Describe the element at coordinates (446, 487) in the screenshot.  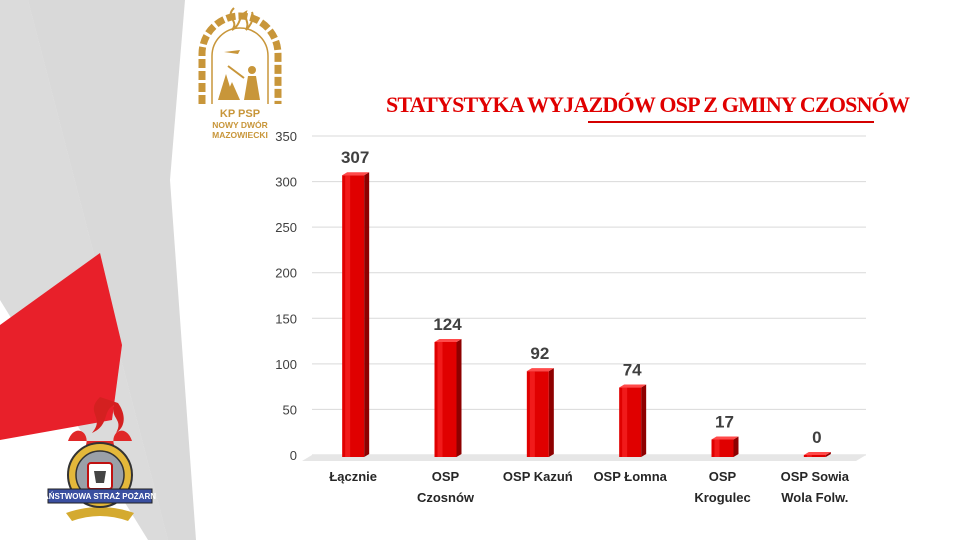
I see `category-label: OSP Czosnów` at that location.